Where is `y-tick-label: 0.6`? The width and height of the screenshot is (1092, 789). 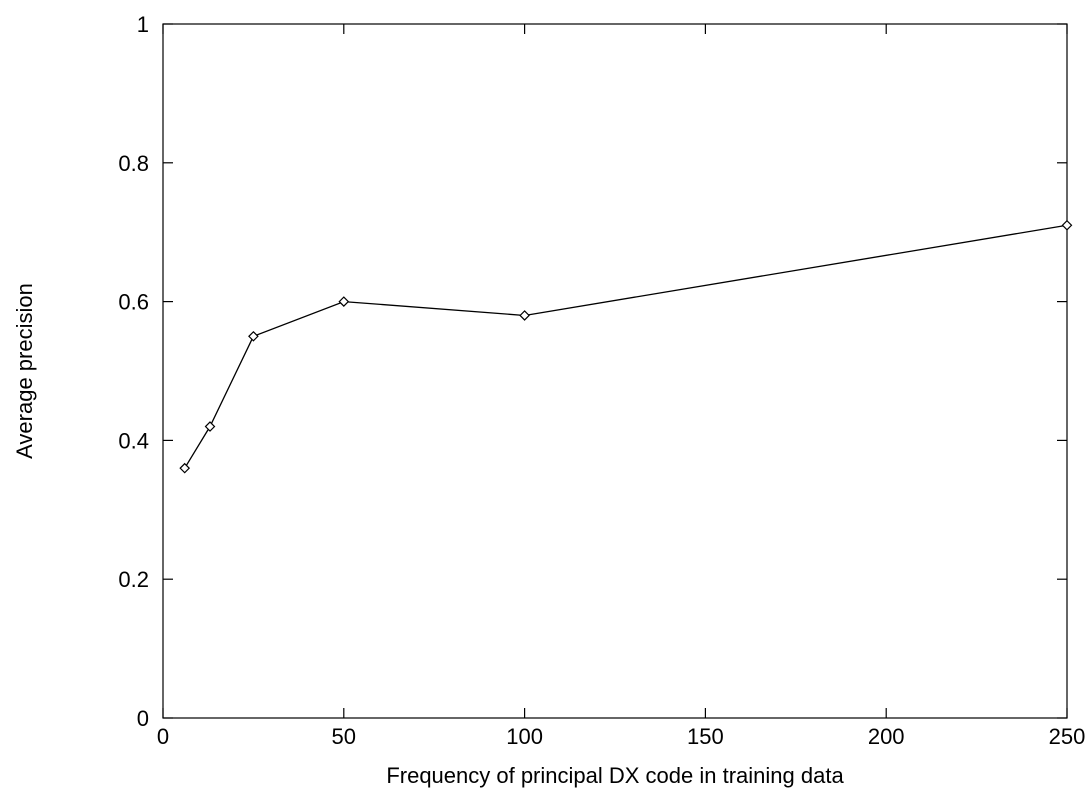 y-tick-label: 0.6 is located at coordinates (133, 302).